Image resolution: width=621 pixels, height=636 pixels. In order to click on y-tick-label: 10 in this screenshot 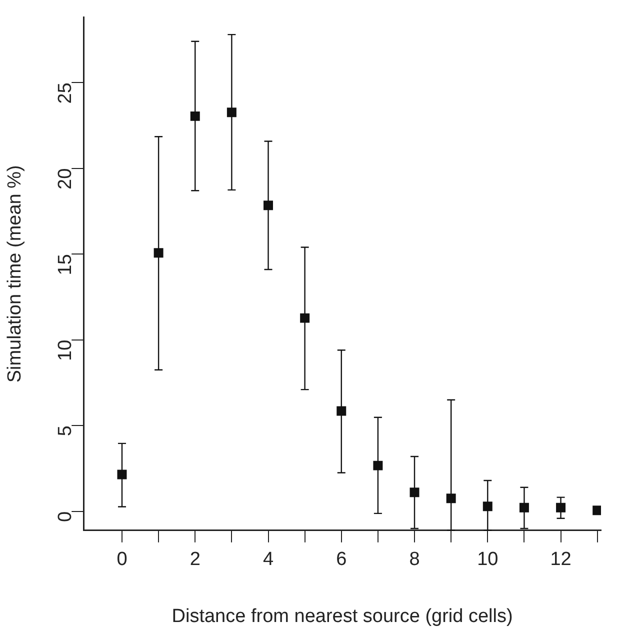, I will do `click(65, 350)`.